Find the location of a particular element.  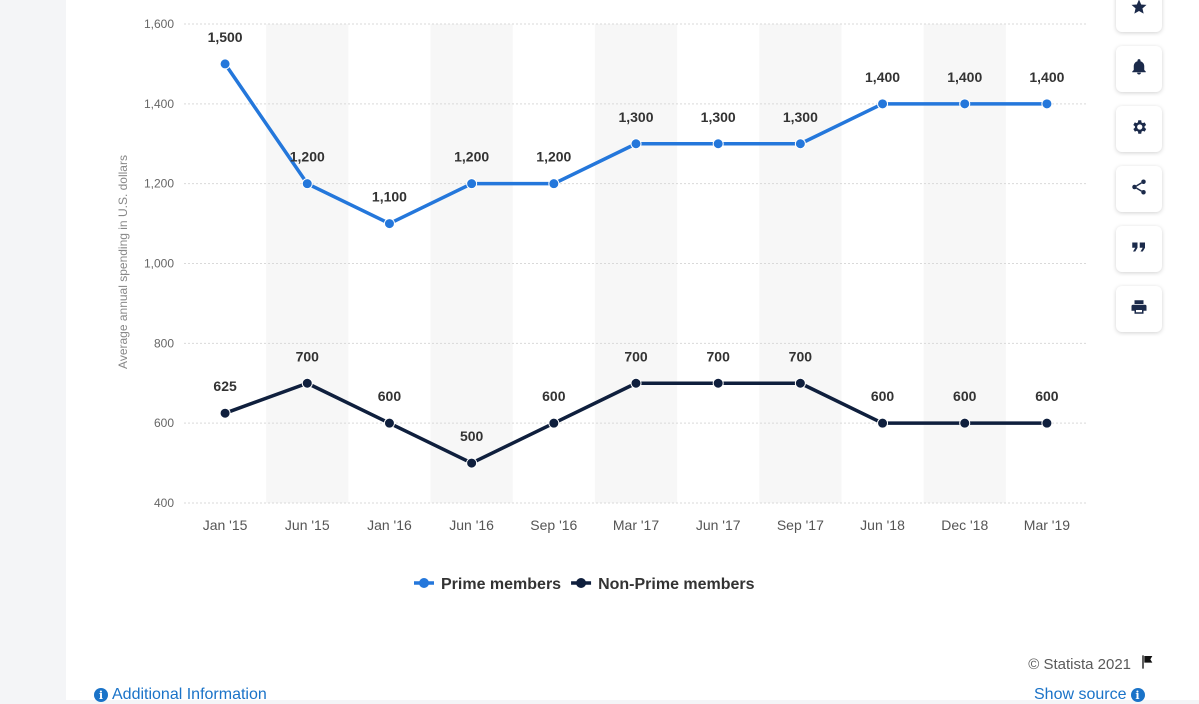

cite-button is located at coordinates (1139, 249).